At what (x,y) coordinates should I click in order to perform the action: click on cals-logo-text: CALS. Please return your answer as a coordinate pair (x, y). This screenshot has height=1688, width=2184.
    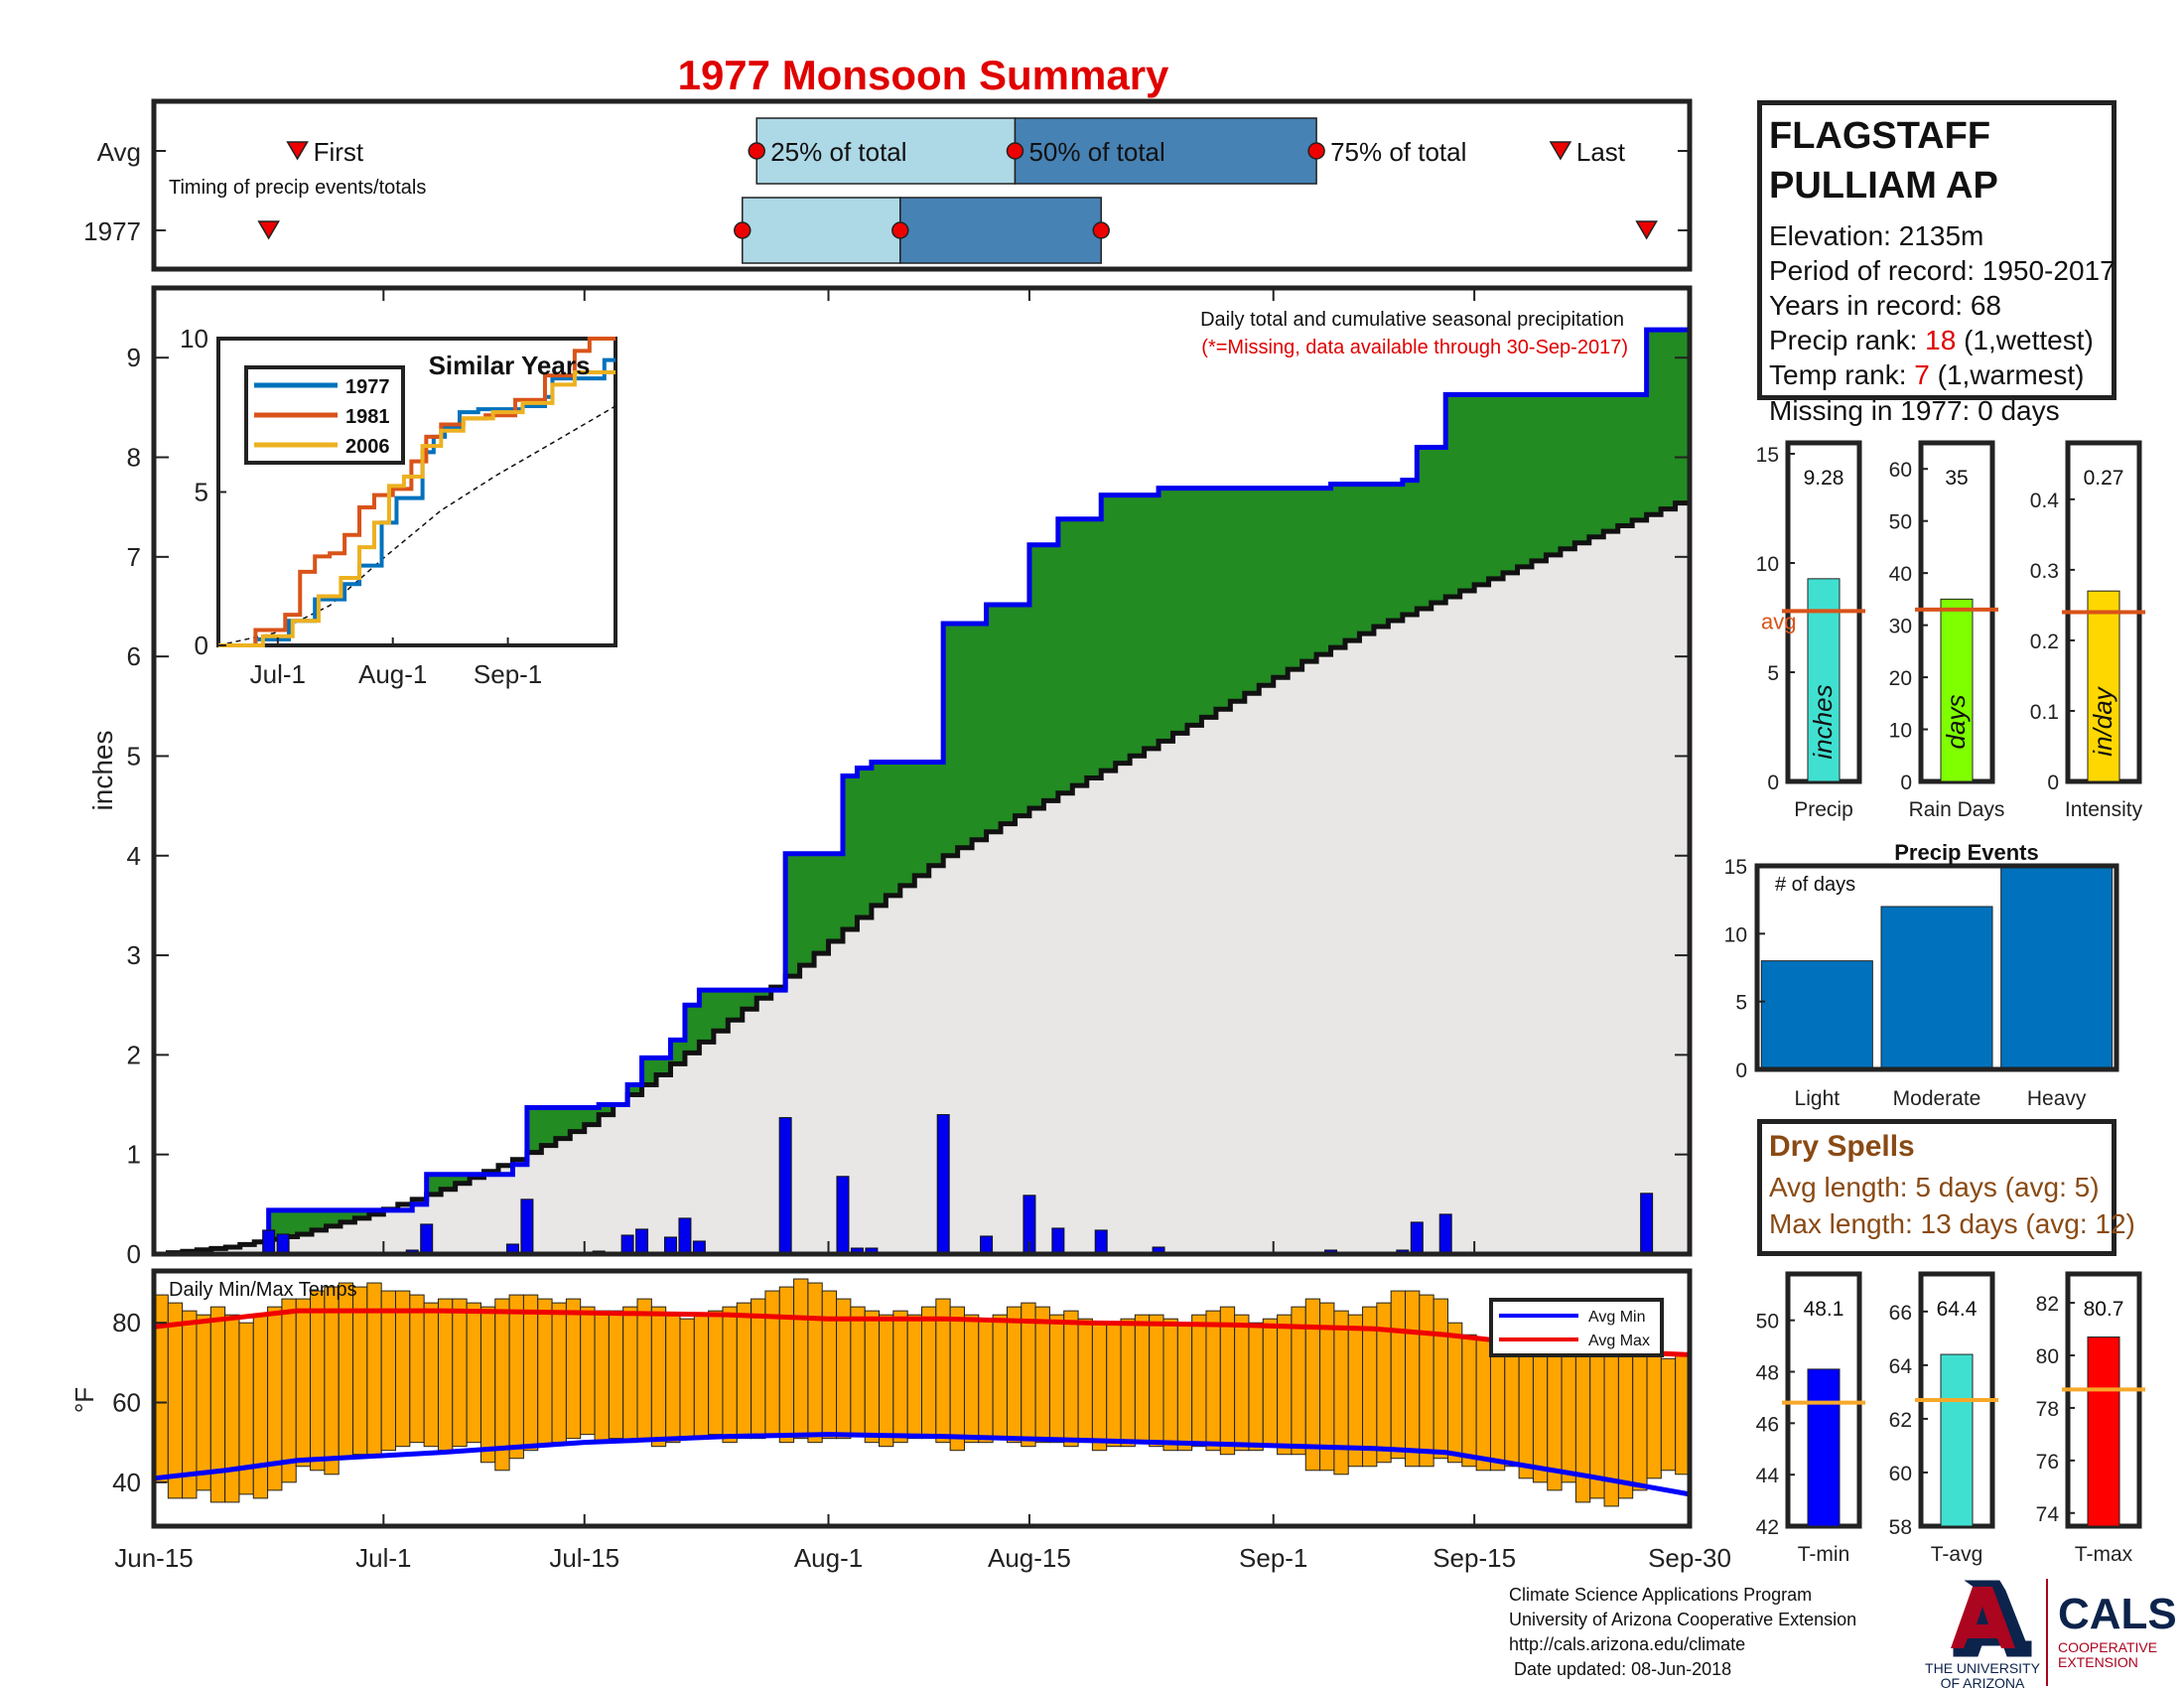
    Looking at the image, I should click on (2117, 1614).